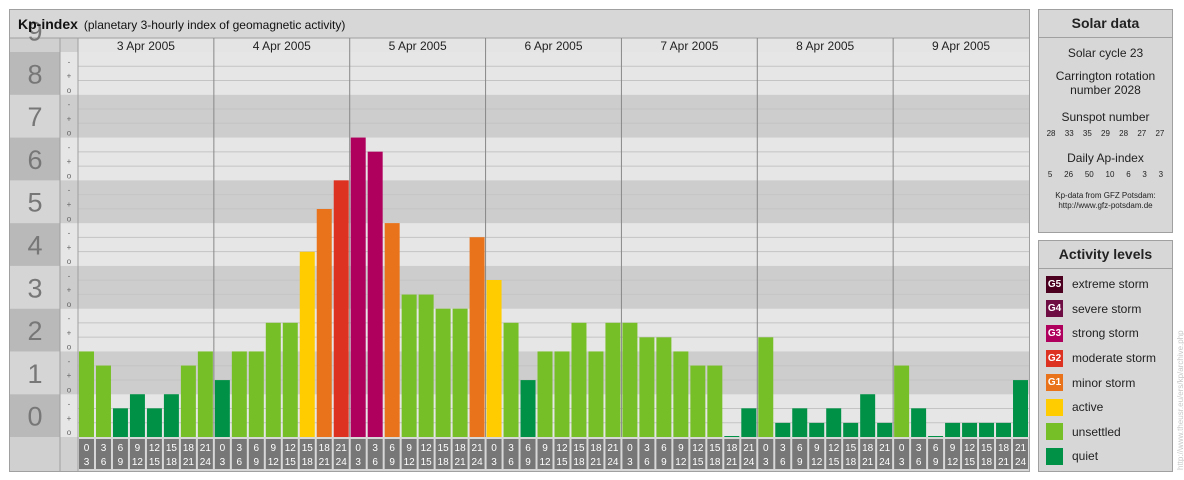 This screenshot has width=1184, height=480. I want to click on legend-item-moderate-storm: G2 moderate storm, so click(1105, 358).